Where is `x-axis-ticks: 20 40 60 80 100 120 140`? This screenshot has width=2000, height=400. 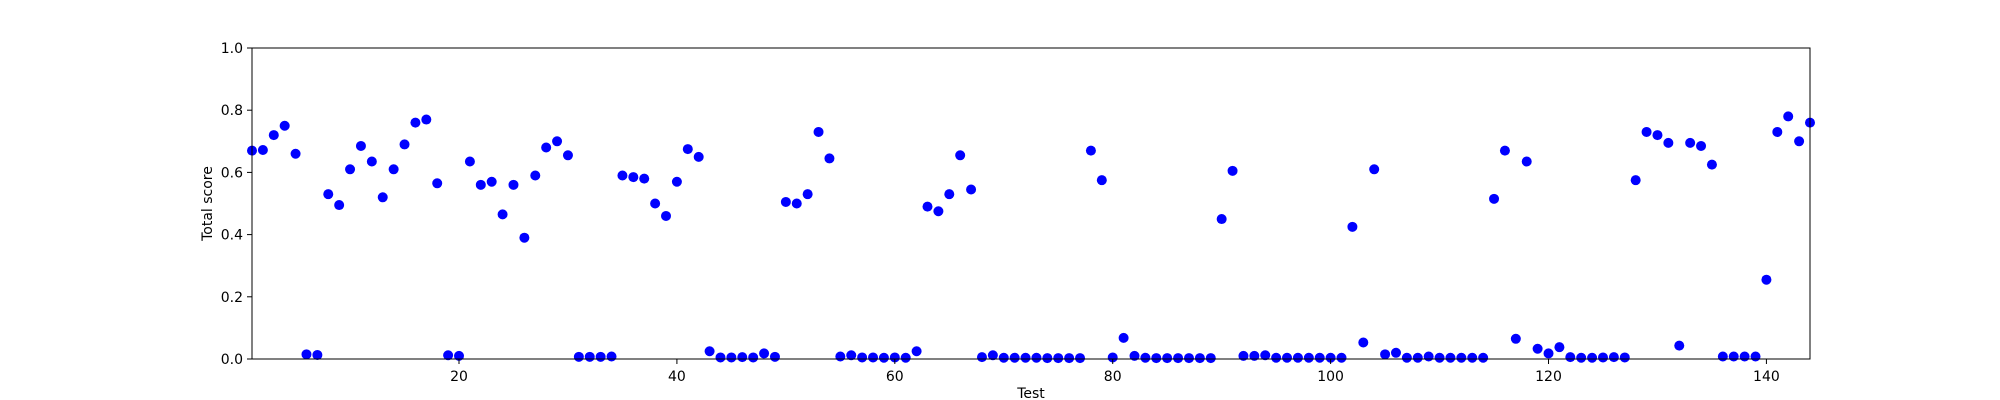 x-axis-ticks: 20 40 60 80 100 120 140 is located at coordinates (1115, 372).